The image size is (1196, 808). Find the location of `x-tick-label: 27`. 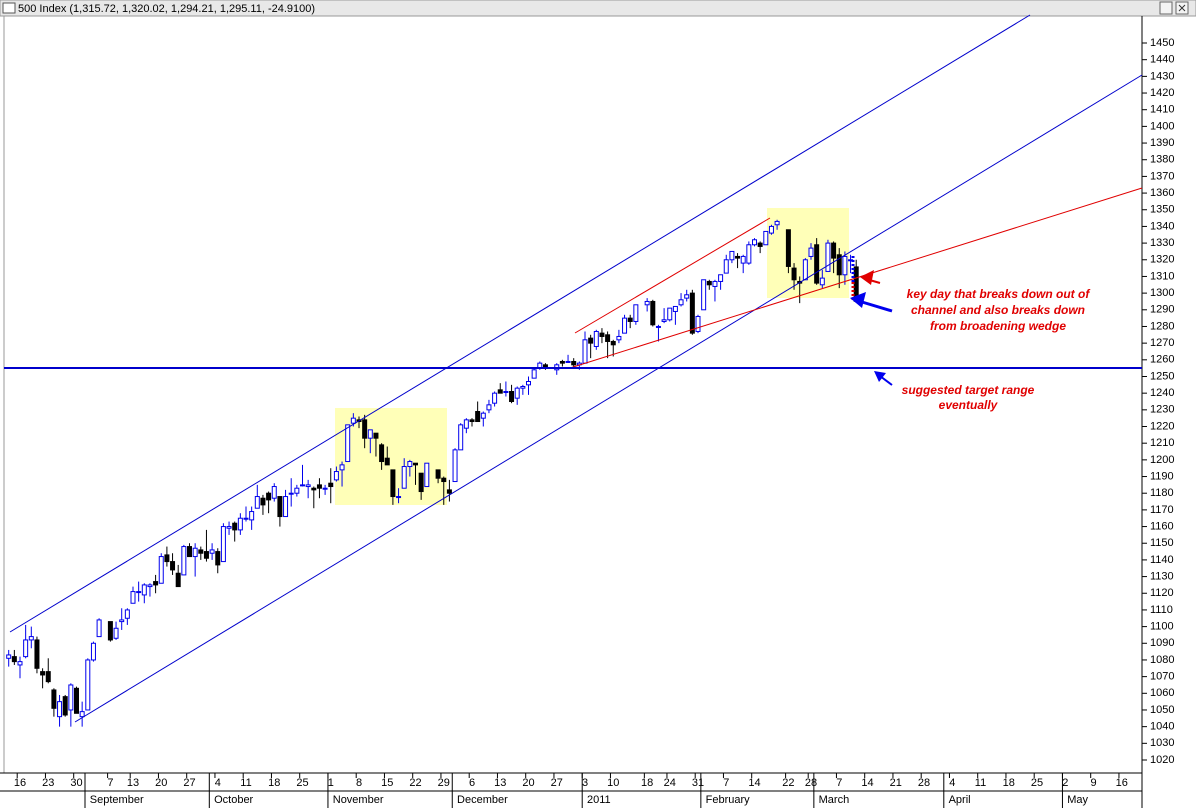

x-tick-label: 27 is located at coordinates (189, 783).